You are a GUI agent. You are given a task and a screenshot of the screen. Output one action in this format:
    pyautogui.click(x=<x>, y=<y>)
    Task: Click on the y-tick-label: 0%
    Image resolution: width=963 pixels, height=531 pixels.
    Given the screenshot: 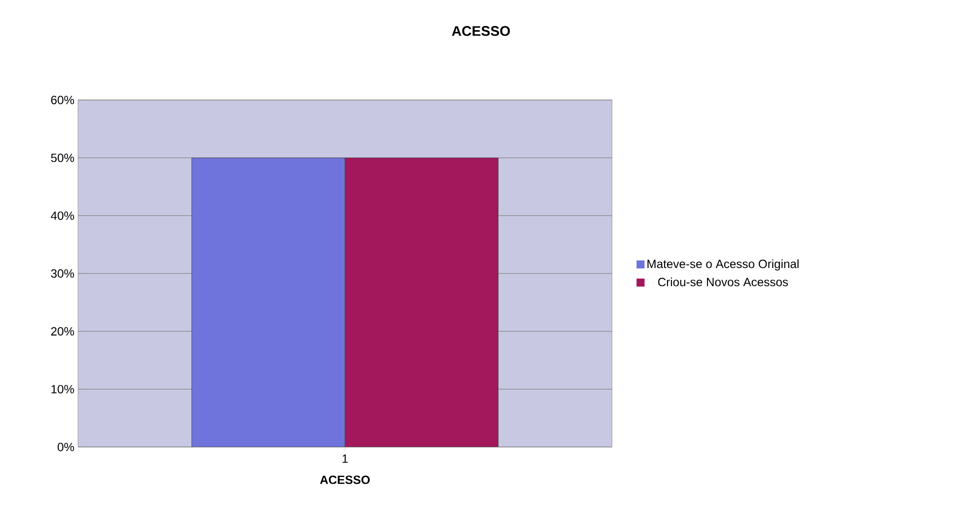 What is the action you would take?
    pyautogui.click(x=66, y=447)
    